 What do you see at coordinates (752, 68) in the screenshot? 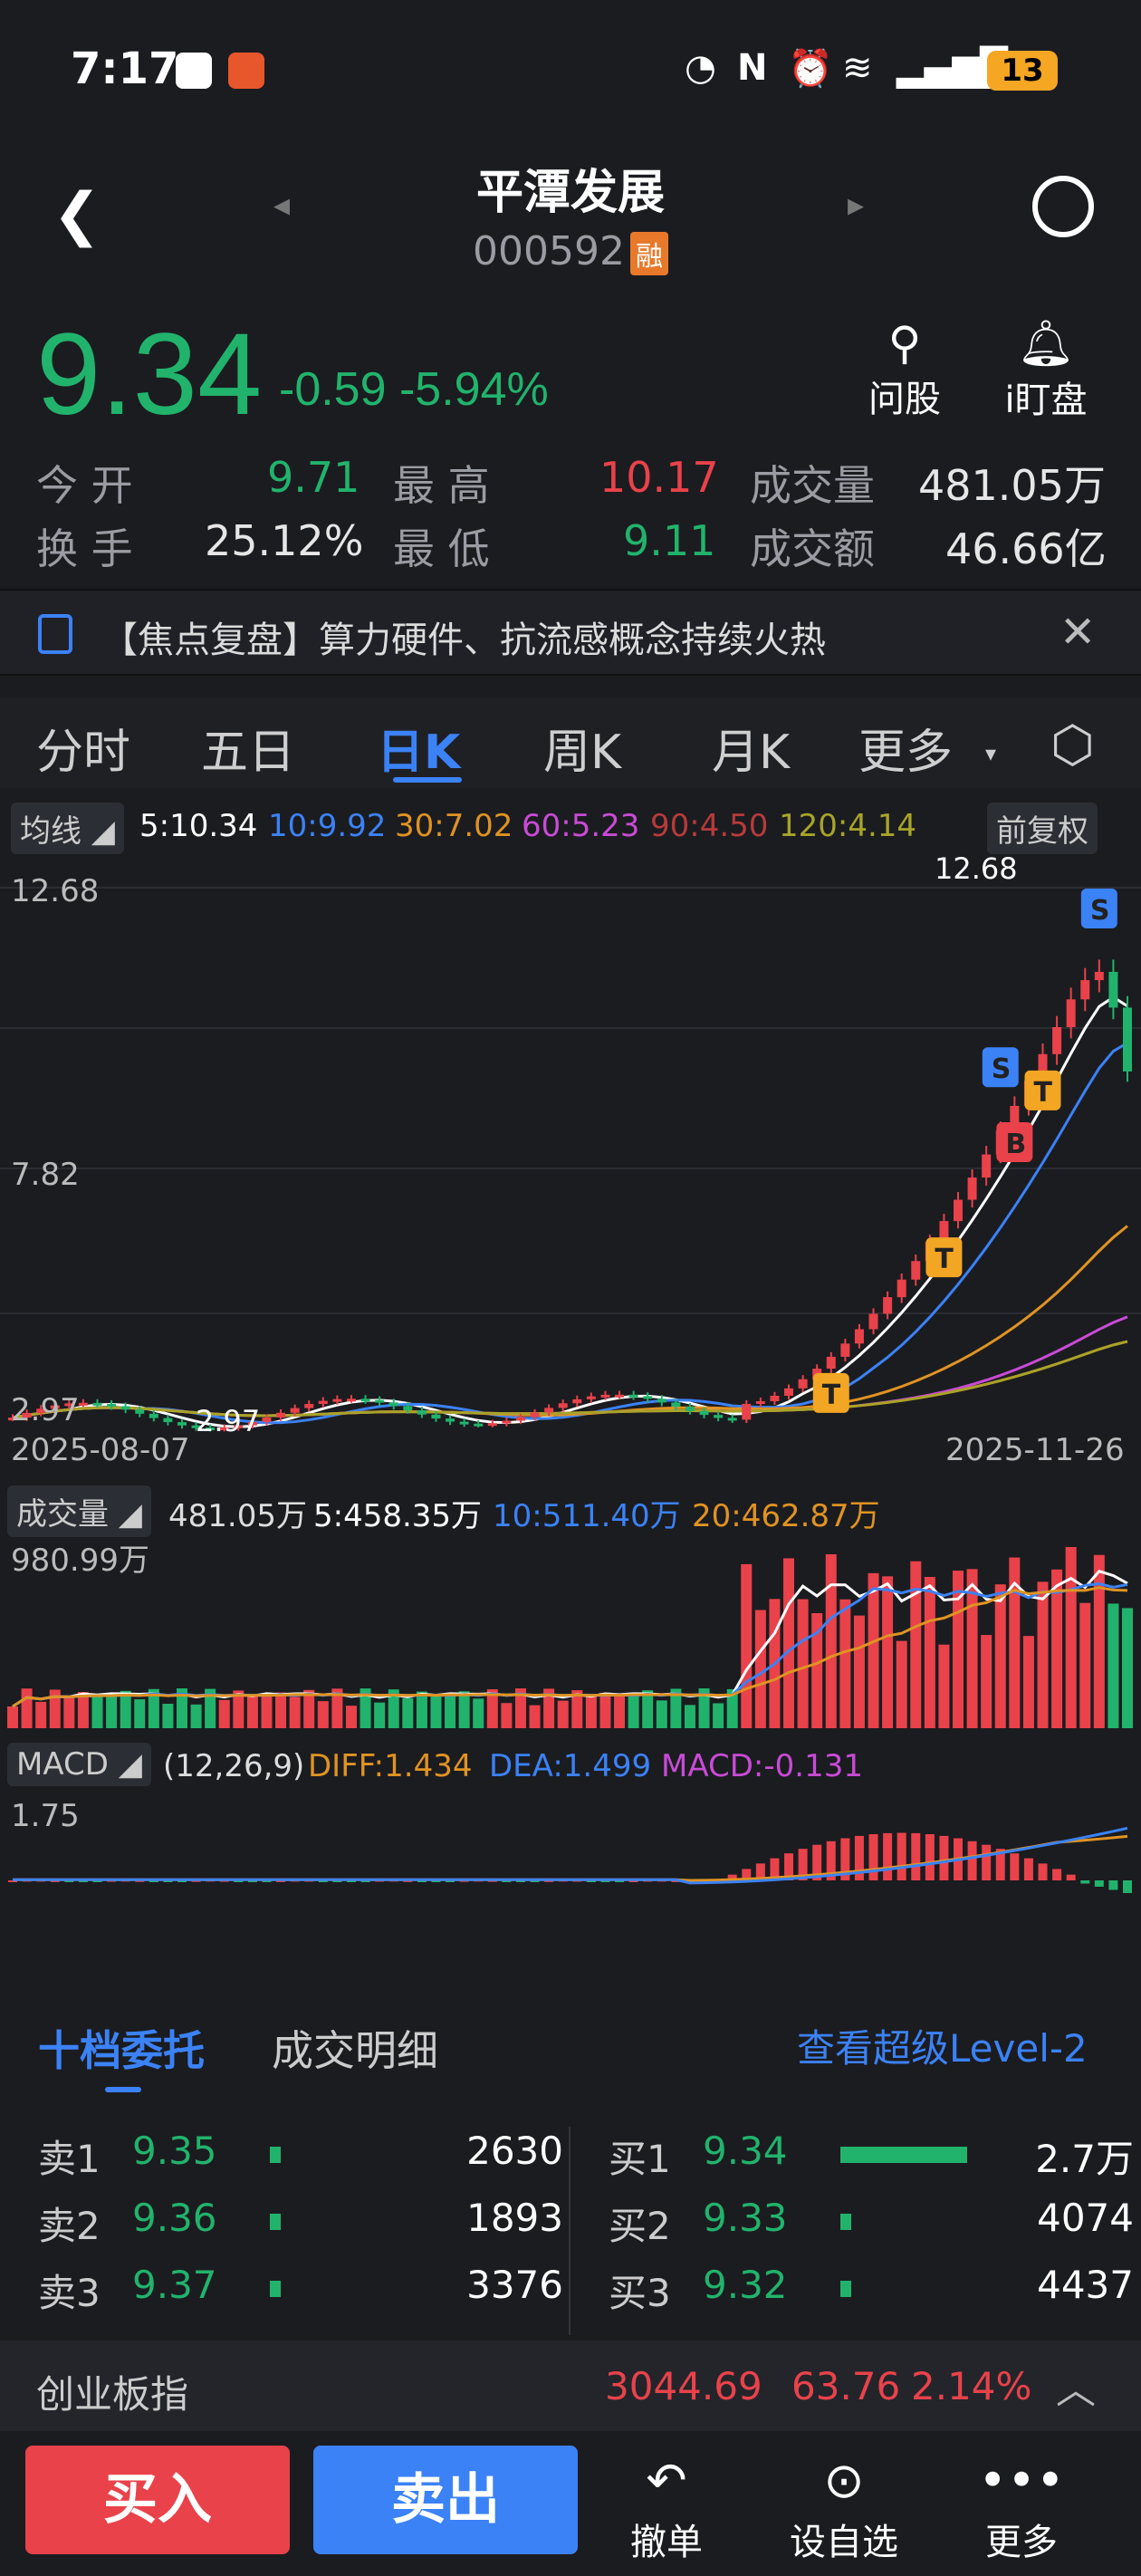
I see `nfc-icon: N` at bounding box center [752, 68].